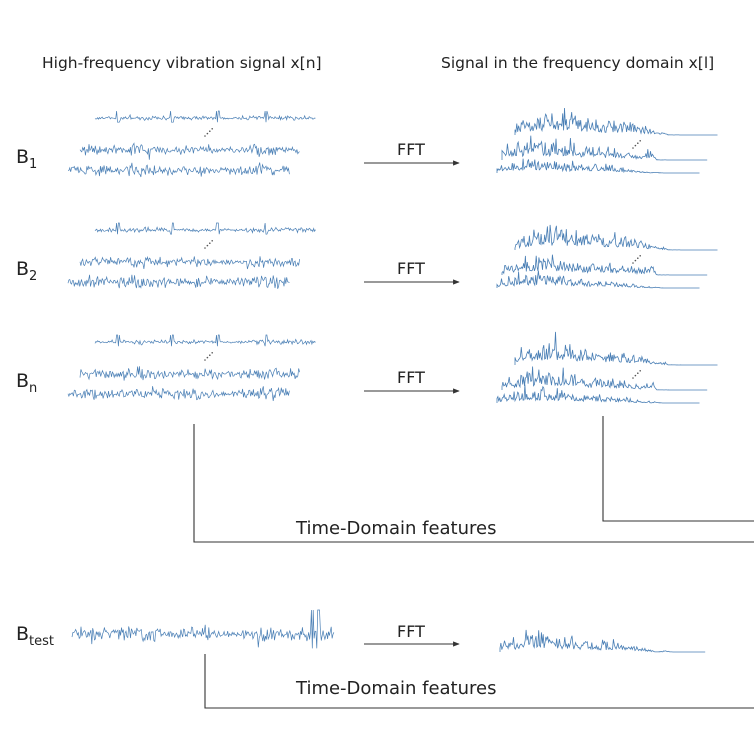 The height and width of the screenshot is (756, 754). I want to click on time-domain-features-label-train: Time-Domain features, so click(396, 528).